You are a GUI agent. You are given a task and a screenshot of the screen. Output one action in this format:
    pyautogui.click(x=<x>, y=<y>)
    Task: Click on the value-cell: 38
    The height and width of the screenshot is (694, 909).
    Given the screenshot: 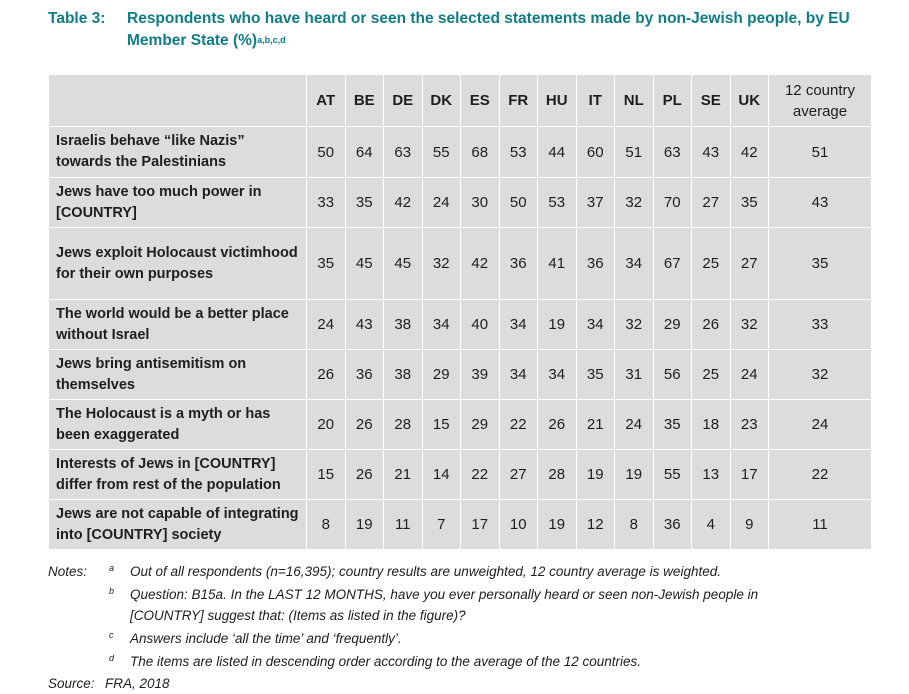 What is the action you would take?
    pyautogui.click(x=403, y=324)
    